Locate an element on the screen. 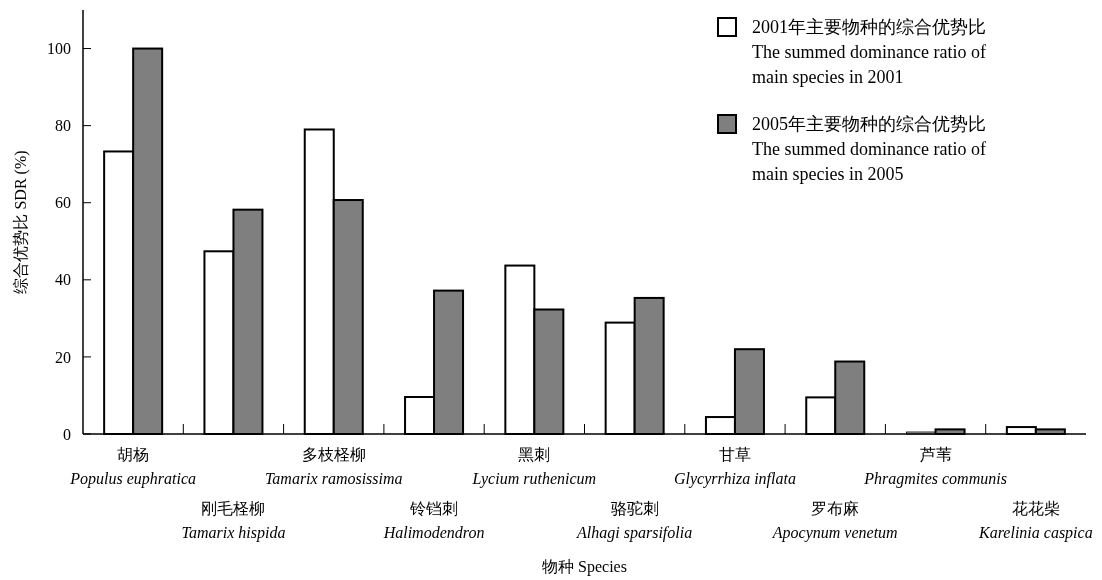 The image size is (1102, 580). x-tick-label: 黑刺 Lycium ruthenicum is located at coordinates (534, 467).